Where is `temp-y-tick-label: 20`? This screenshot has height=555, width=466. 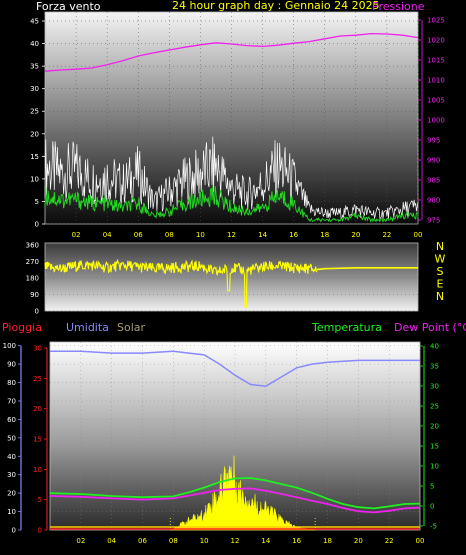 temp-y-tick-label: 20 is located at coordinates (434, 427).